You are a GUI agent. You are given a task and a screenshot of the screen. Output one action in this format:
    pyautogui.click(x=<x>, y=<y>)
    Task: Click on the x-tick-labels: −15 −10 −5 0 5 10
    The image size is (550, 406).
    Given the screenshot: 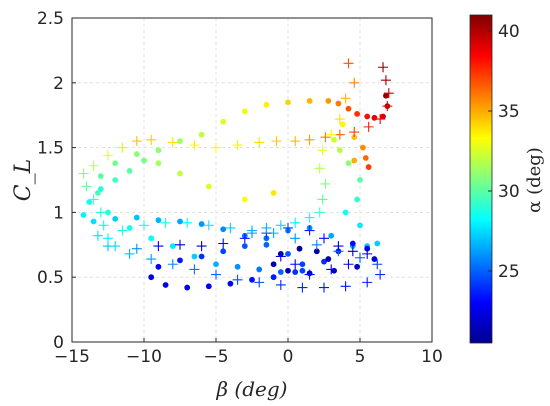 What is the action you would take?
    pyautogui.click(x=248, y=357)
    